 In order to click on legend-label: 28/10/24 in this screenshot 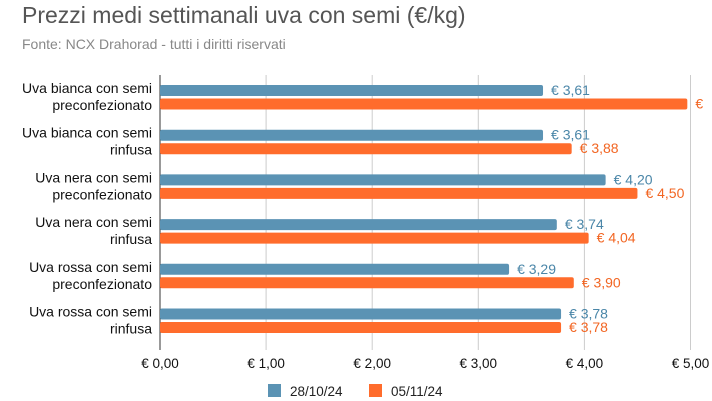, I will do `click(316, 391)`.